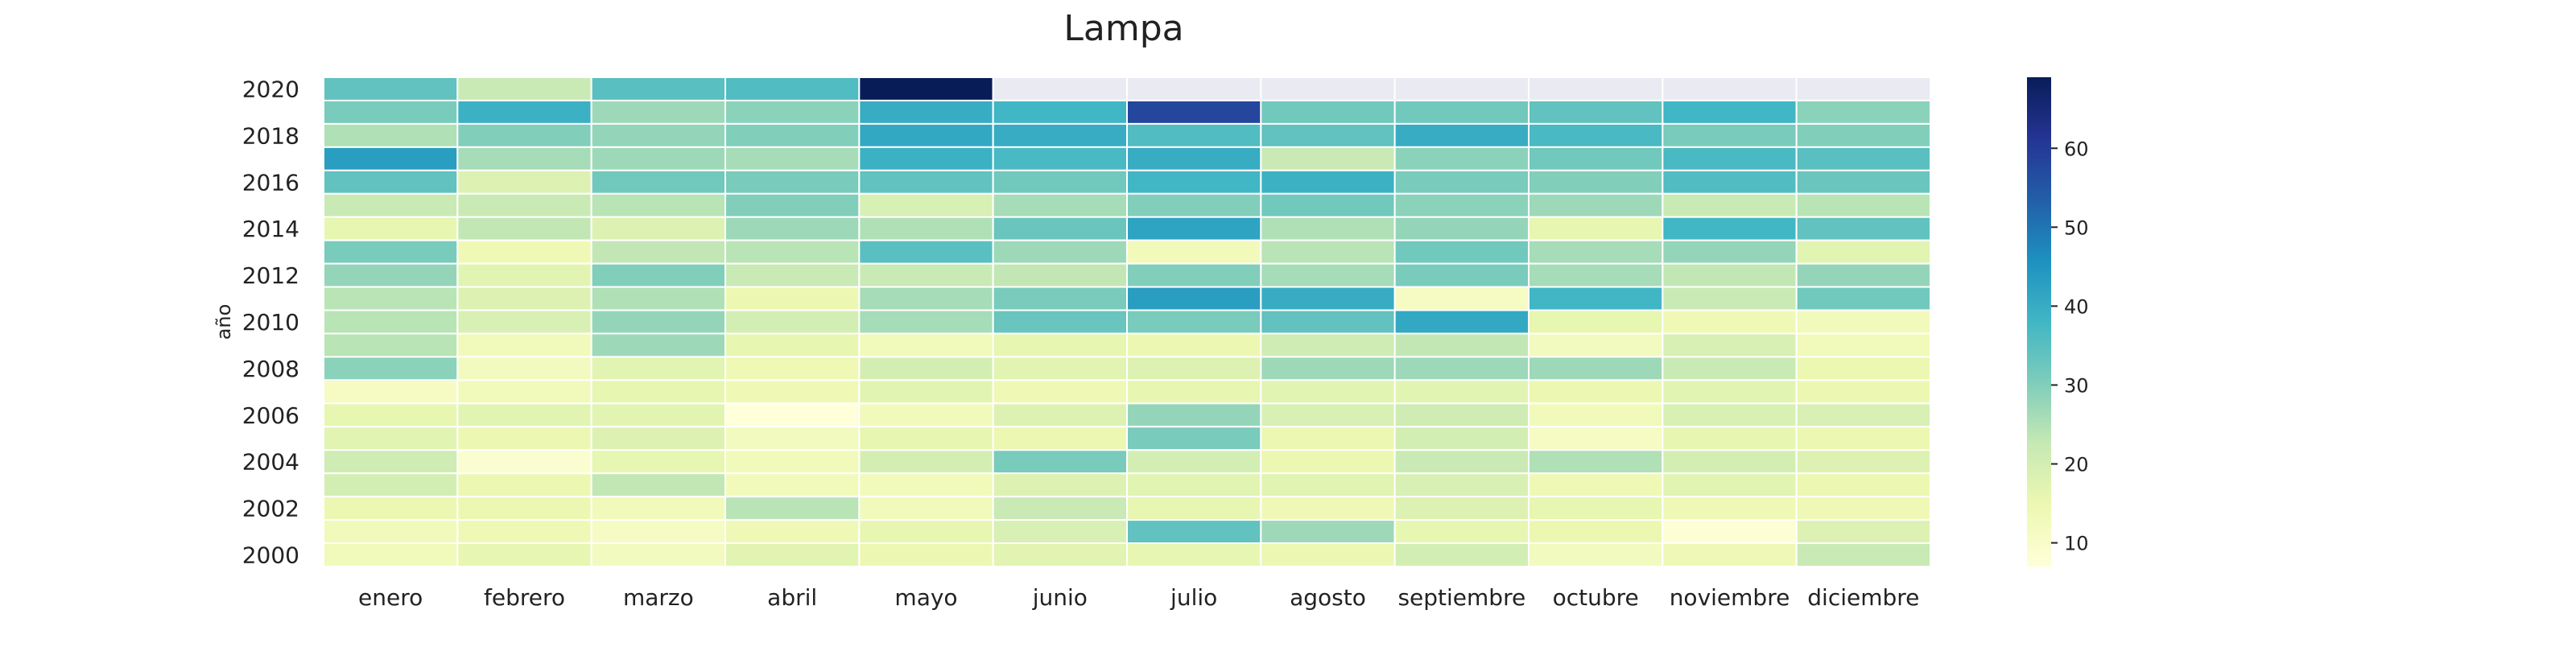 This screenshot has height=647, width=2576. What do you see at coordinates (2039, 322) in the screenshot?
I see `colorbar-gradient` at bounding box center [2039, 322].